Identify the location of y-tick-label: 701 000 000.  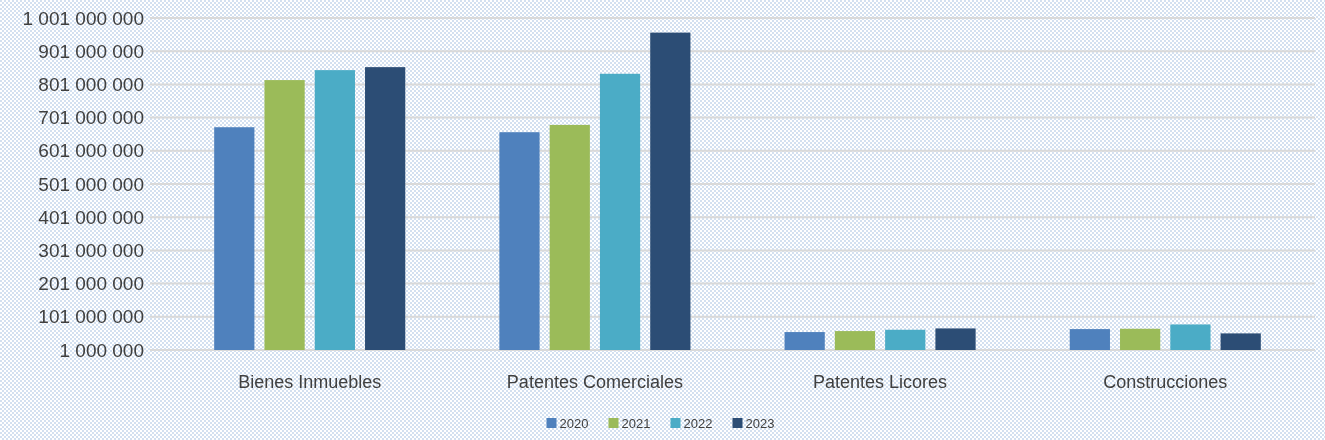
(91, 118).